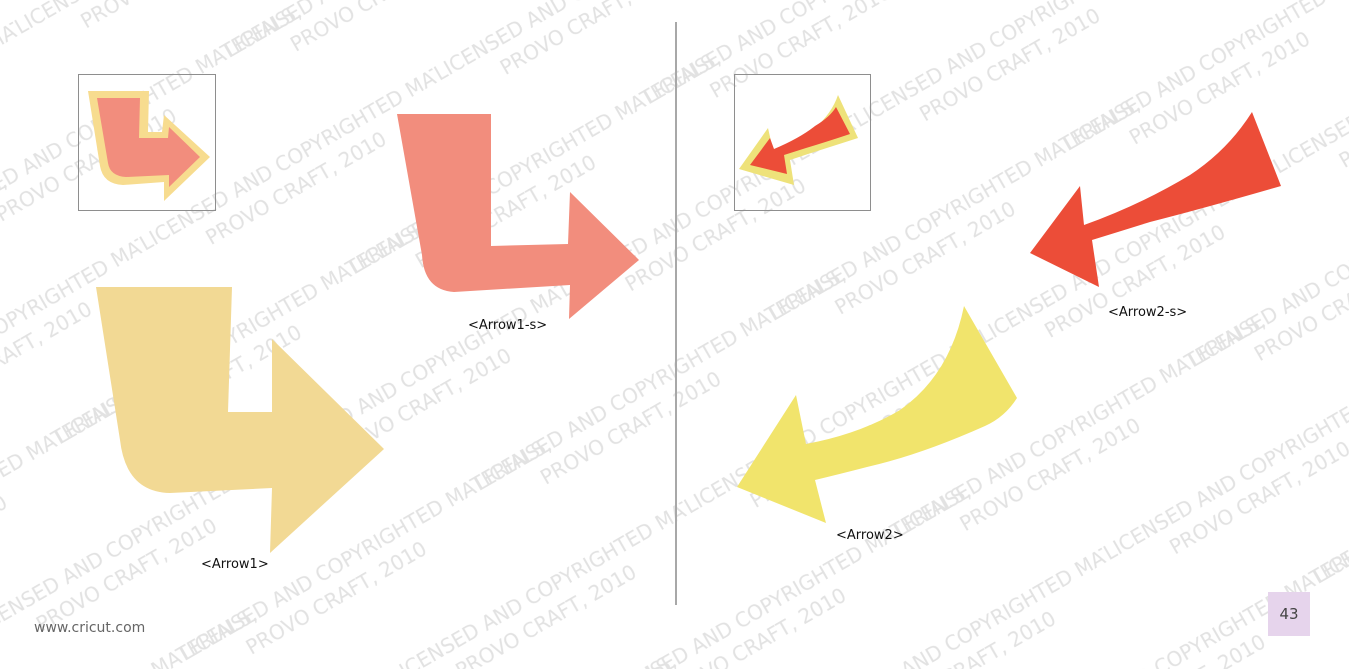 This screenshot has height=669, width=1349. What do you see at coordinates (147, 142) in the screenshot?
I see `arrow1-thumbnail-frame` at bounding box center [147, 142].